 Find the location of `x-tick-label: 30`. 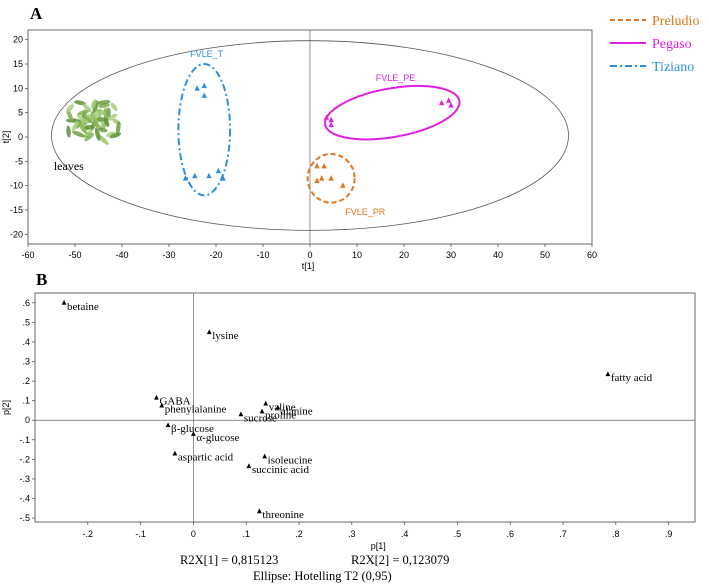

x-tick-label: 30 is located at coordinates (451, 255).